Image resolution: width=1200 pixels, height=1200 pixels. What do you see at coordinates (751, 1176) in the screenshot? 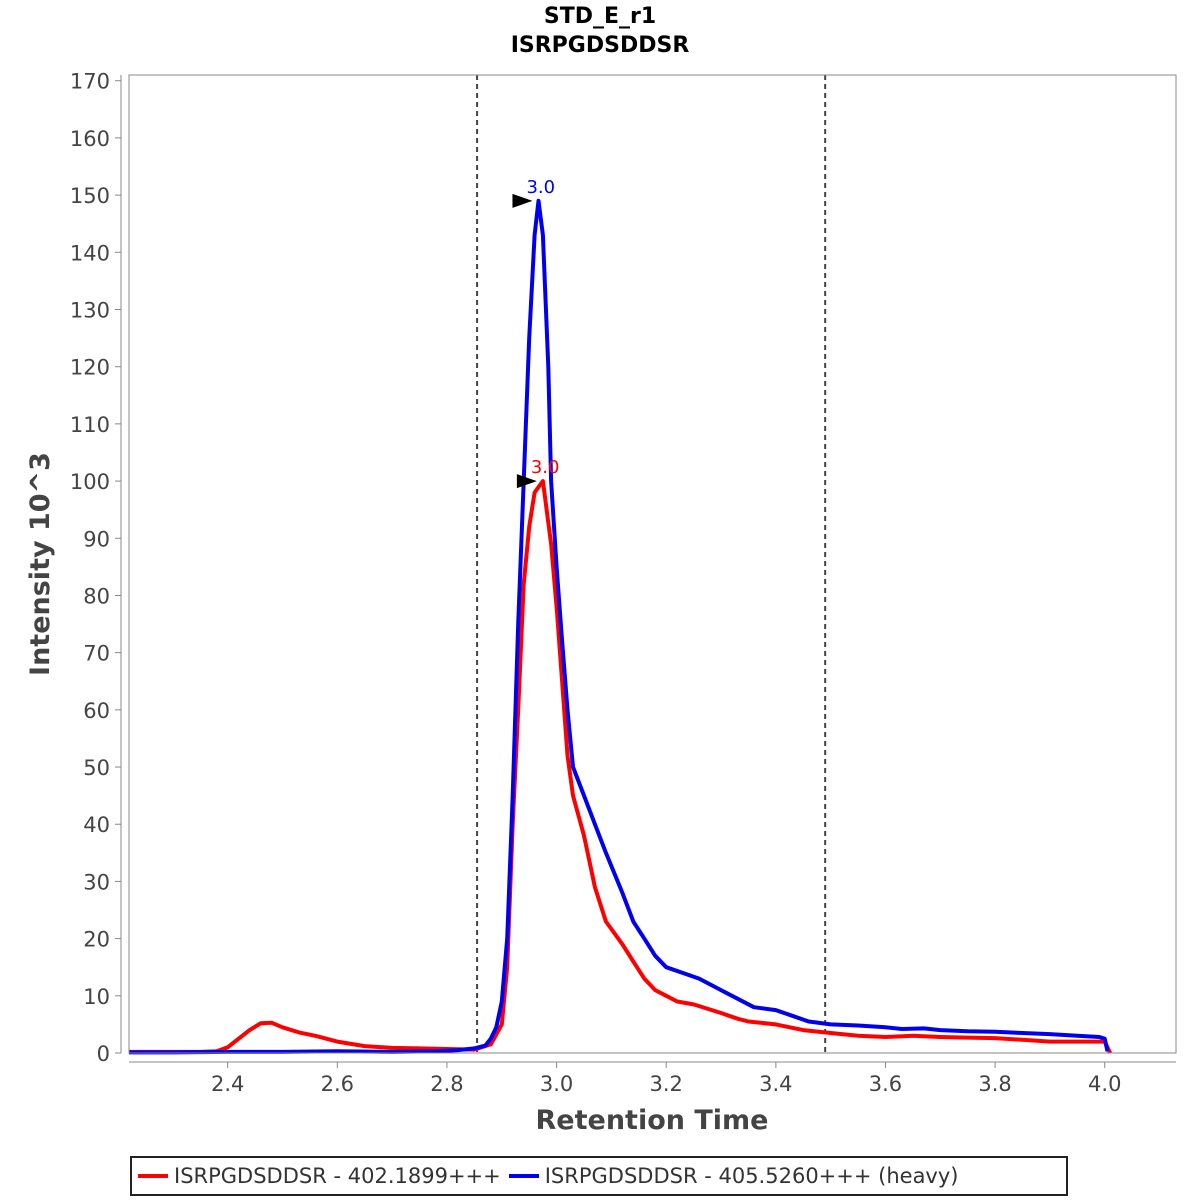
I see `legend-label-heavy: ISRPGDSDDSR - 405.5260+++ (heavy)` at bounding box center [751, 1176].